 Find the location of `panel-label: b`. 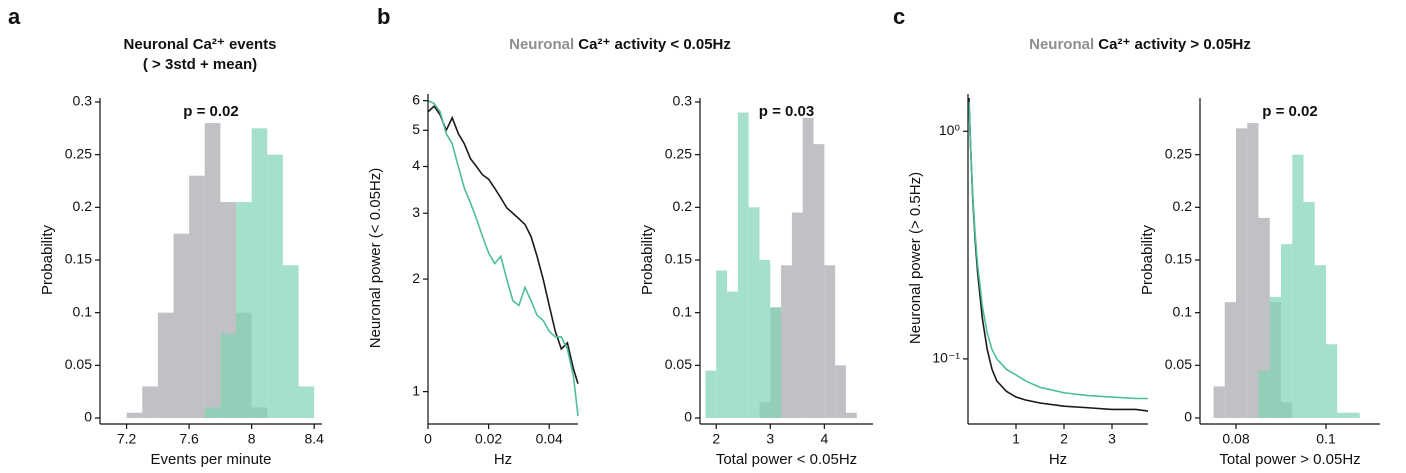

panel-label: b is located at coordinates (383, 16).